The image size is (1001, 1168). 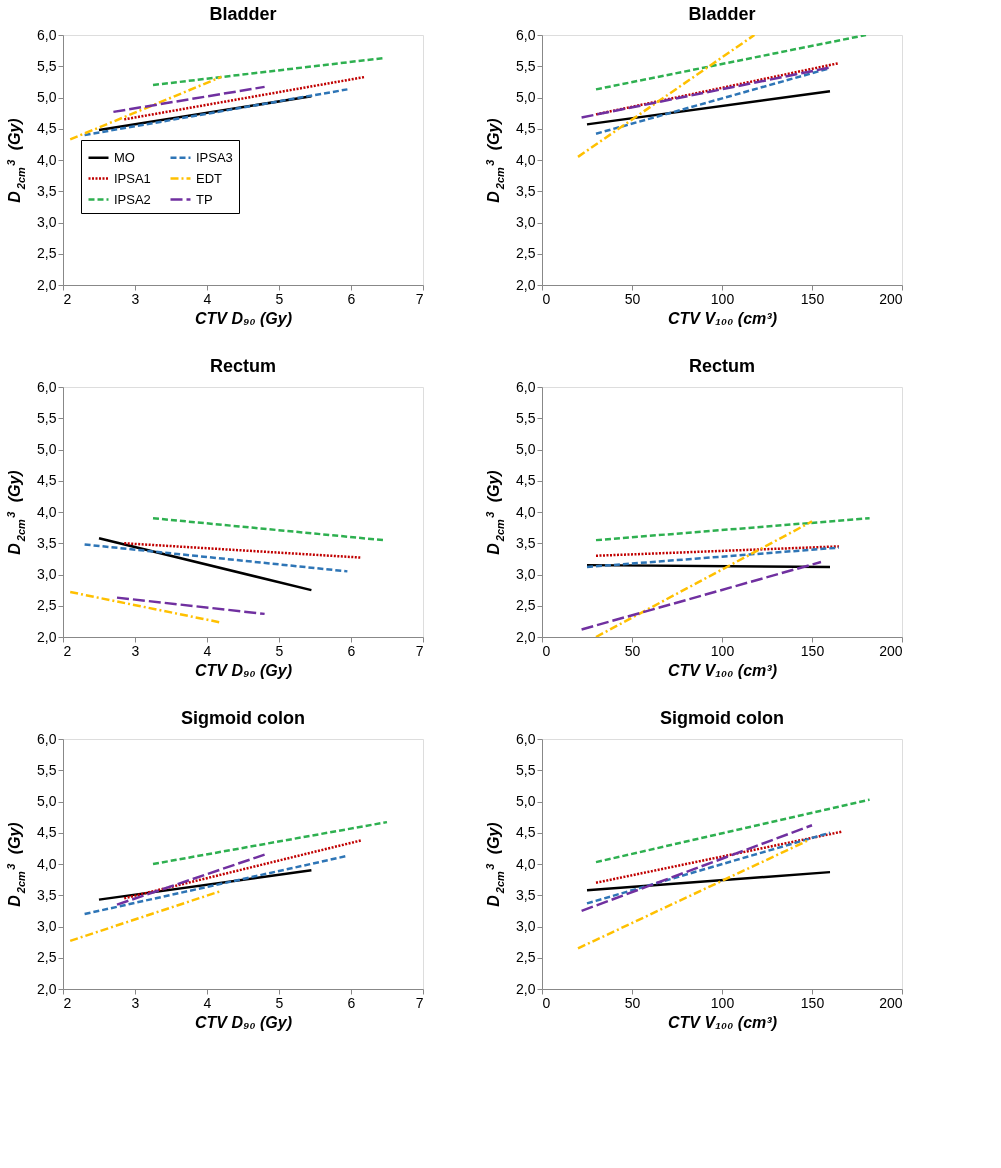 I want to click on legend-label: MO, so click(x=124, y=157).